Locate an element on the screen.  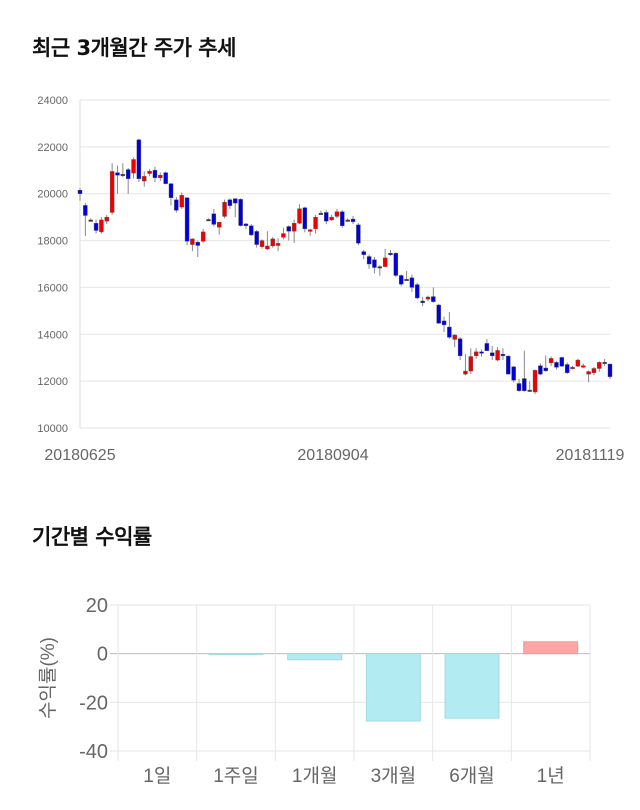
y-tick-label: 22000 is located at coordinates (52, 148).